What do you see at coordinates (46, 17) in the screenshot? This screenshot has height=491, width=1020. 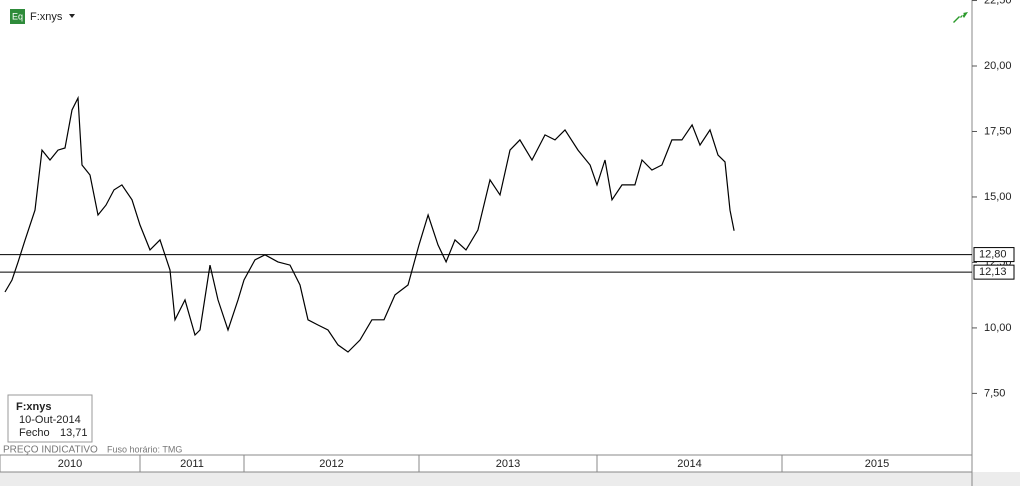 I see `symbol-label: F:xnys` at bounding box center [46, 17].